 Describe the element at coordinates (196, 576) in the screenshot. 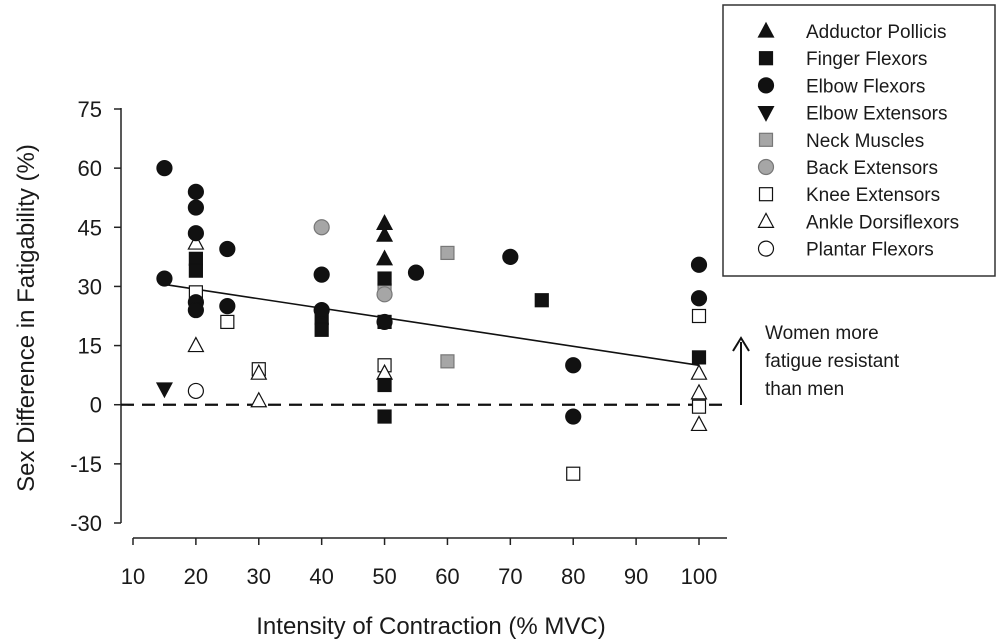

I see `x-tick-label: 20` at that location.